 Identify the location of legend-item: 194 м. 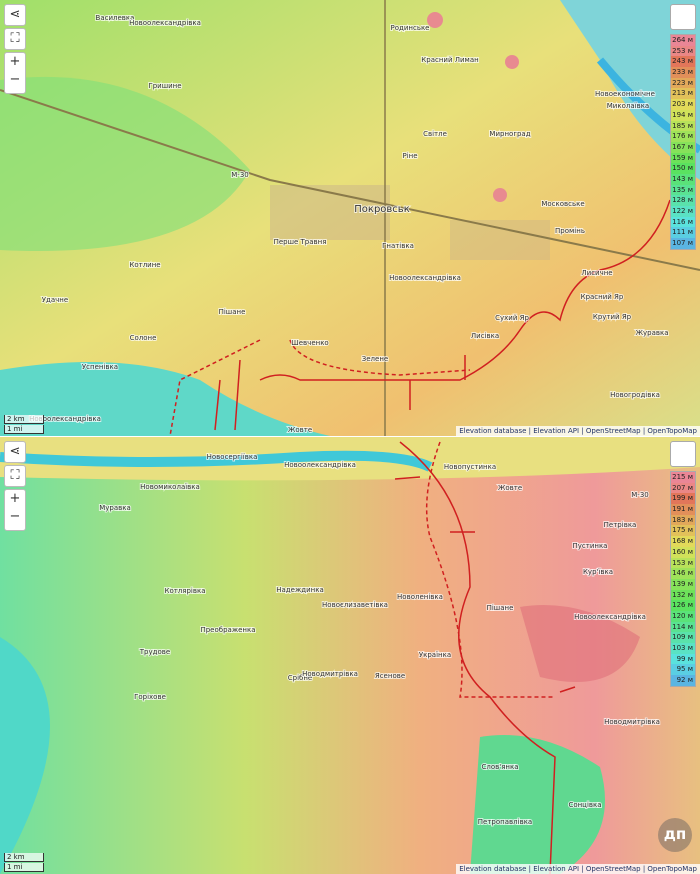
(683, 115).